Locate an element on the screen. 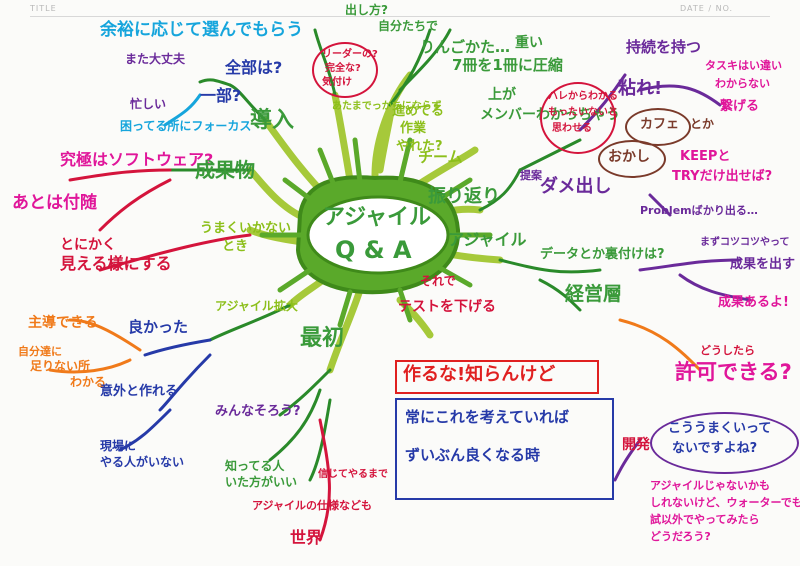 The height and width of the screenshot is (566, 800). node-atohadakedo: あとは付随 is located at coordinates (54, 203).